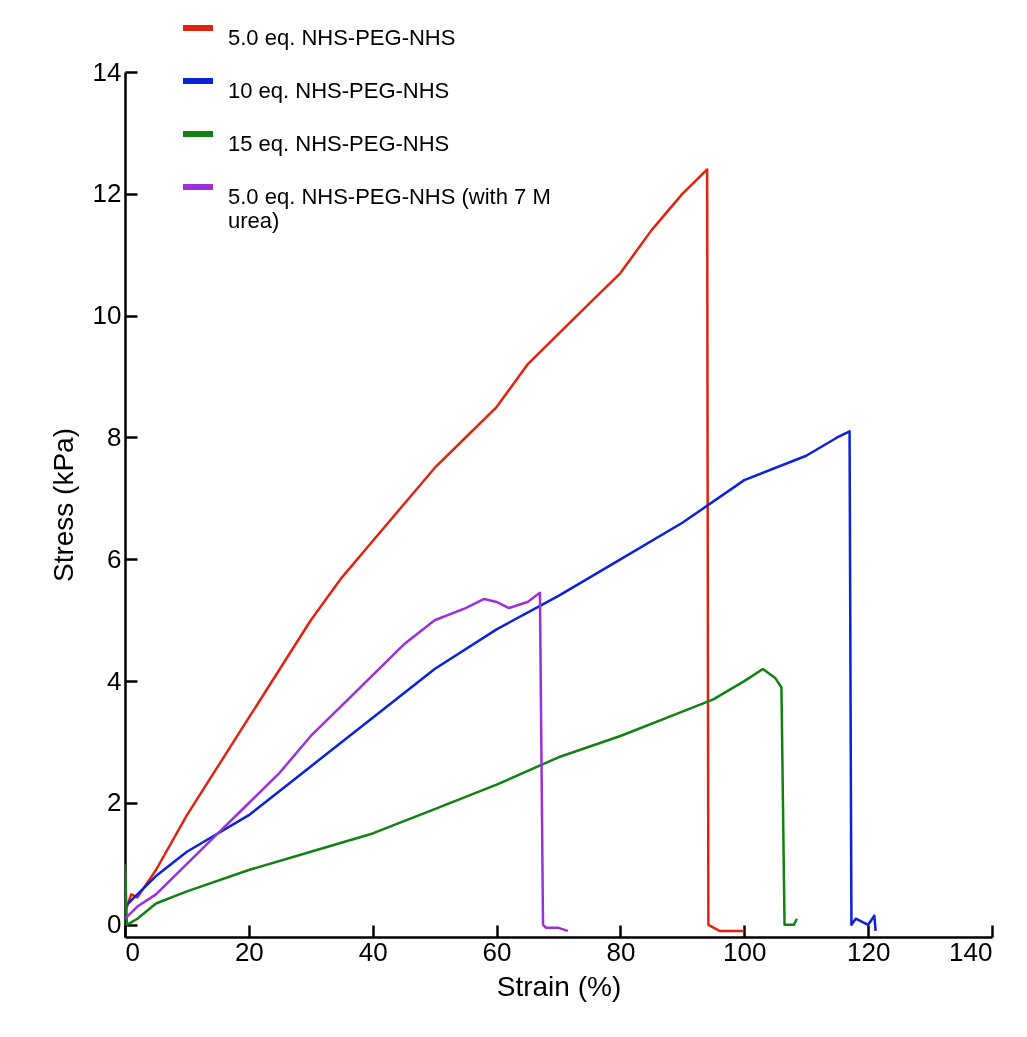  Describe the element at coordinates (114, 802) in the screenshot. I see `y-tick-label: 2` at that location.